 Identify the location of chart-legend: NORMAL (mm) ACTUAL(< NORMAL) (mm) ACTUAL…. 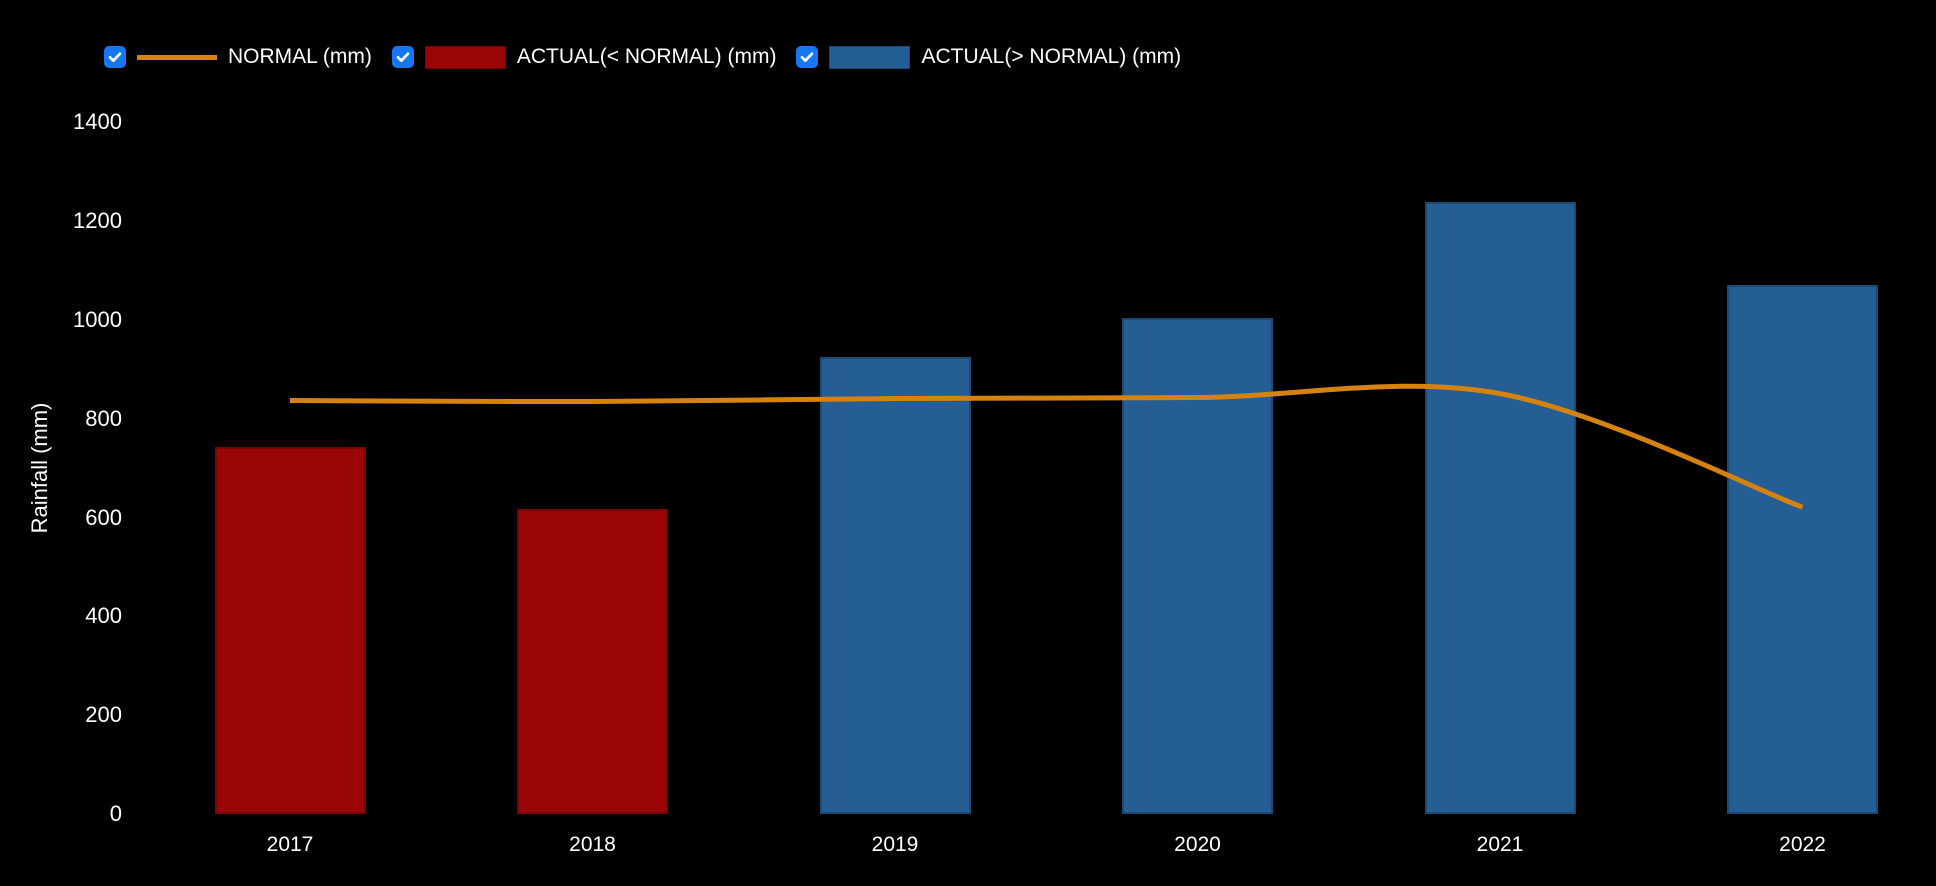
(642, 57).